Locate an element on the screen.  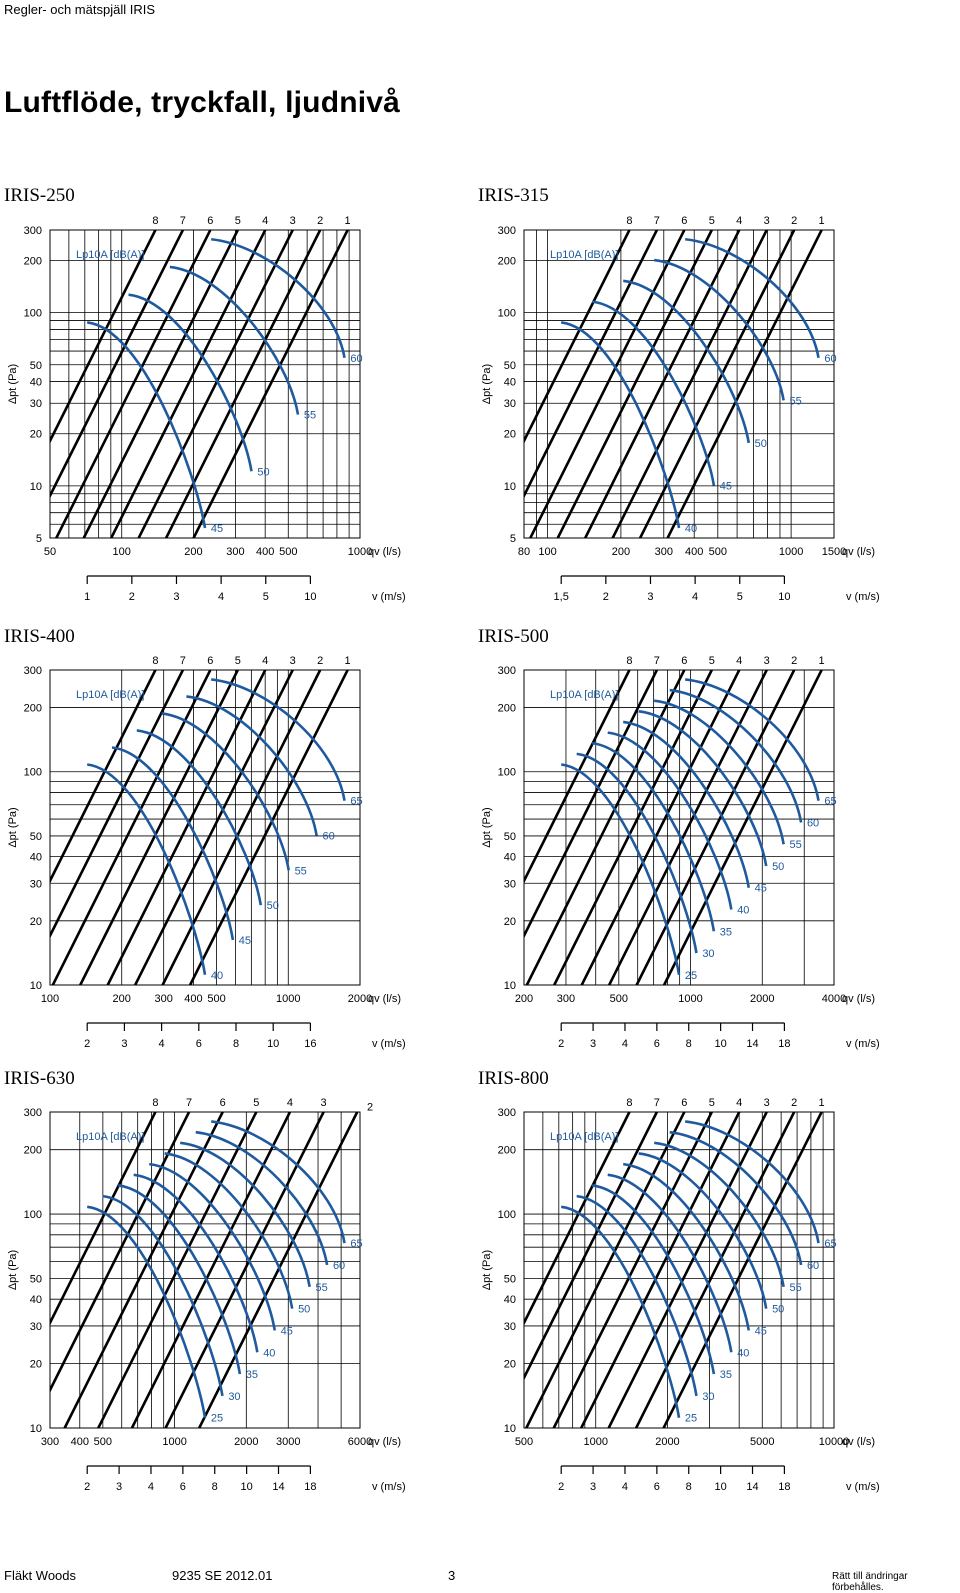
x-axis-label: qv (l/s) is located at coordinates (384, 1442).